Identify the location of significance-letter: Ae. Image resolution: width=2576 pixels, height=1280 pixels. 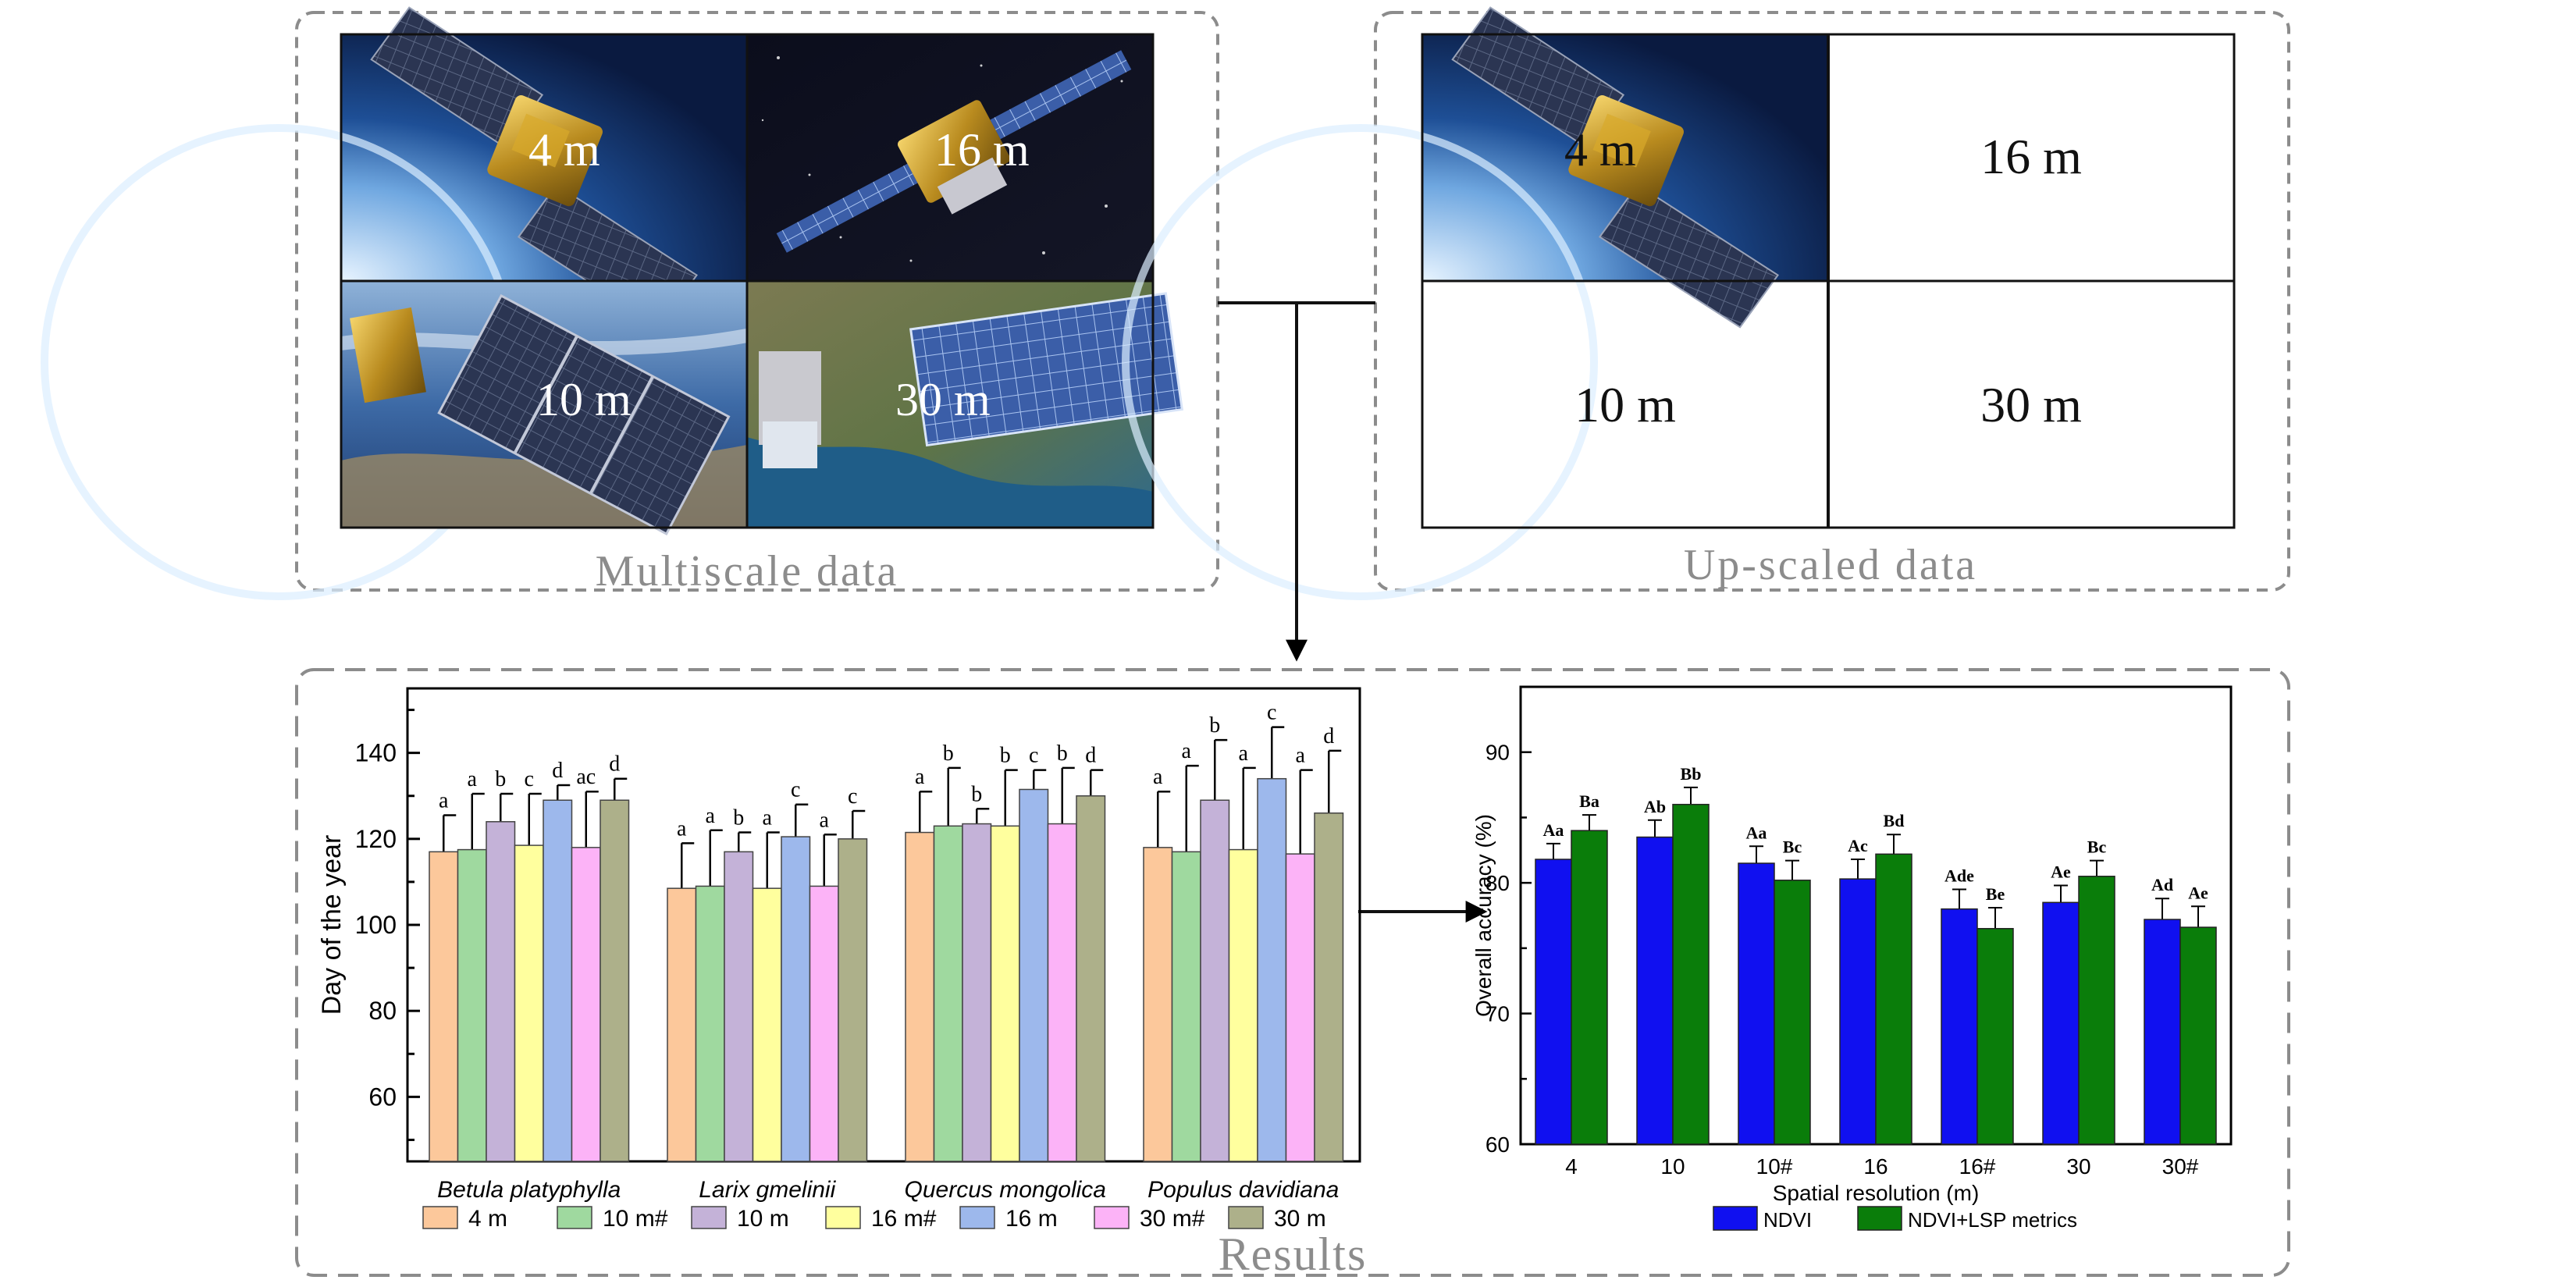
(2061, 871).